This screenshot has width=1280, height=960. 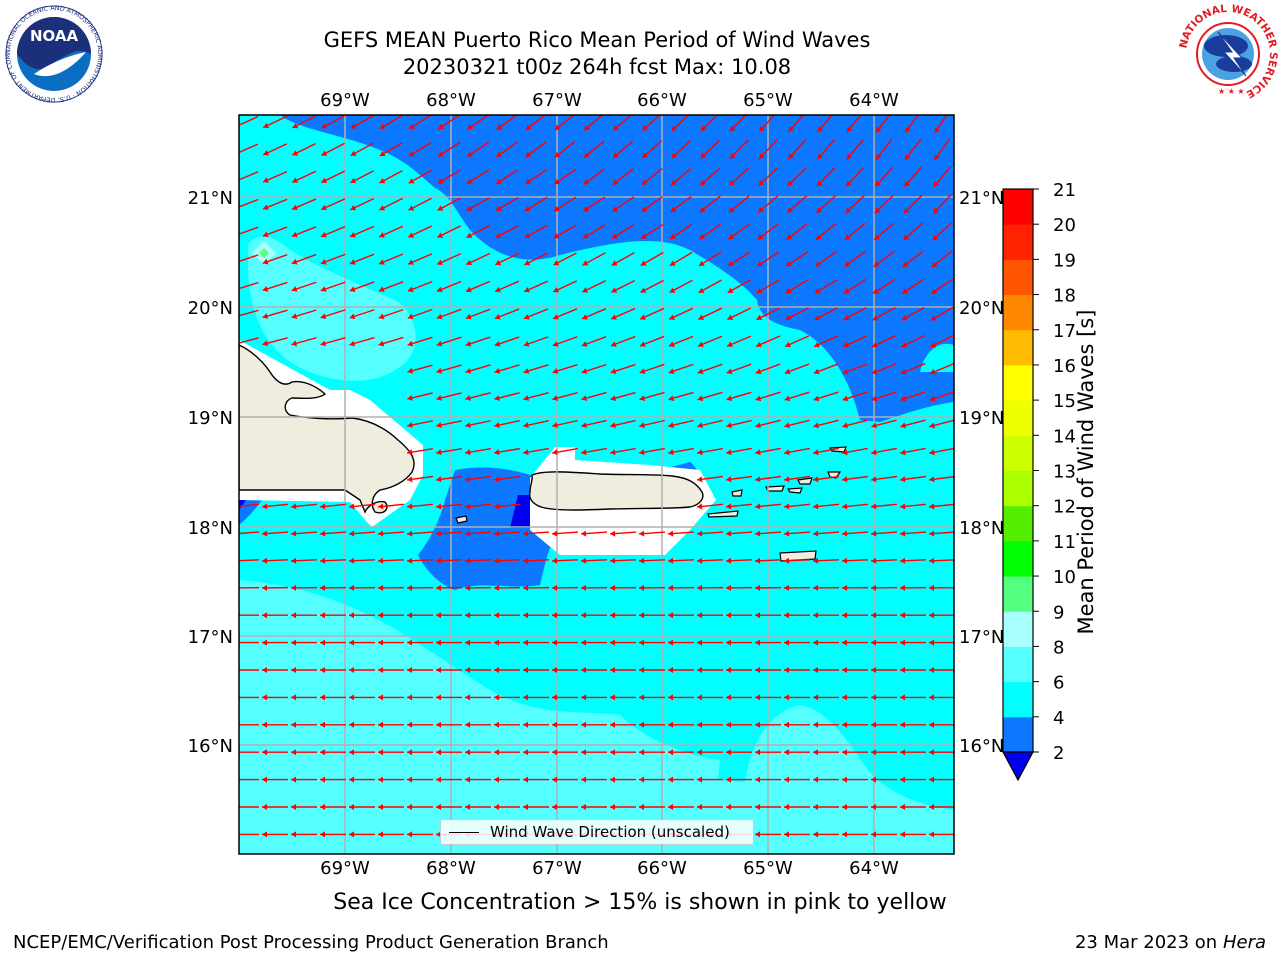 What do you see at coordinates (210, 198) in the screenshot?
I see `lat-label-left: 21°N` at bounding box center [210, 198].